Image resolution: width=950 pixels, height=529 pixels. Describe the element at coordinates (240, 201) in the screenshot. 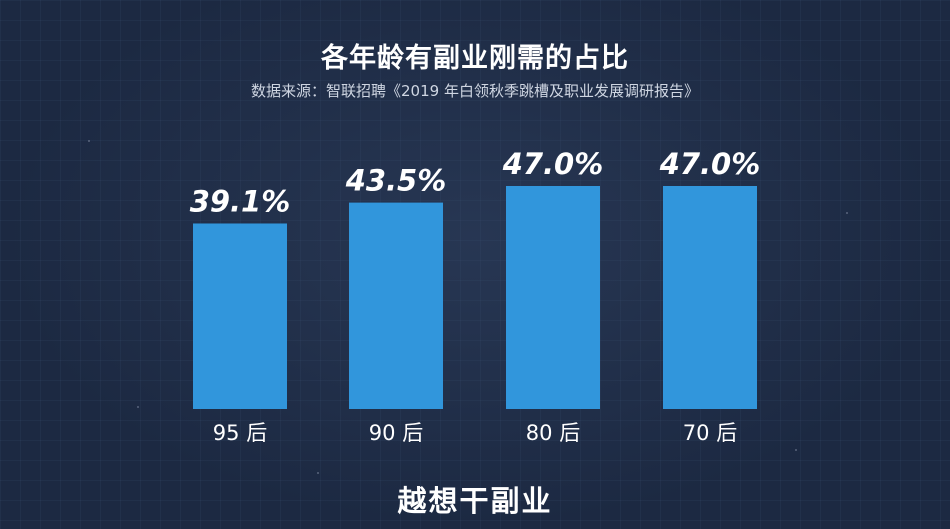

I see `bar-value-label: 39.1%` at that location.